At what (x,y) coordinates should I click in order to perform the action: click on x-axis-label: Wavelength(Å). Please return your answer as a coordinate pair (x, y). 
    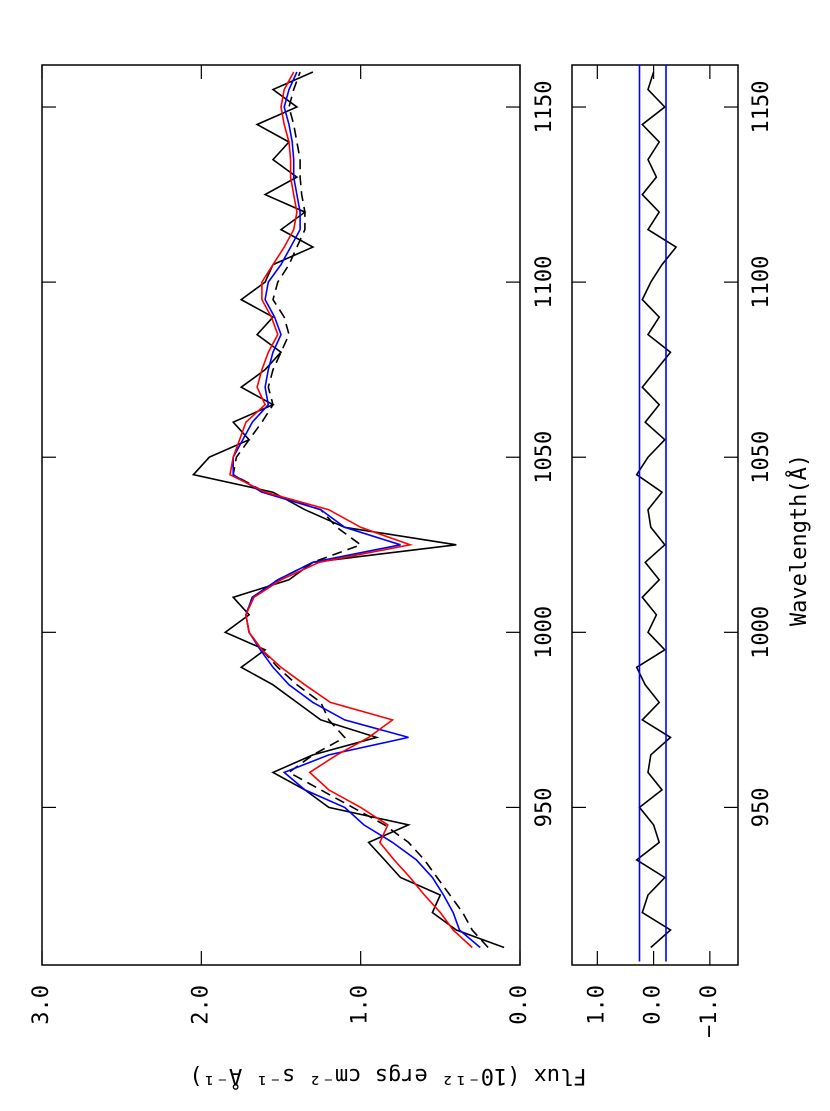
    Looking at the image, I should click on (798, 540).